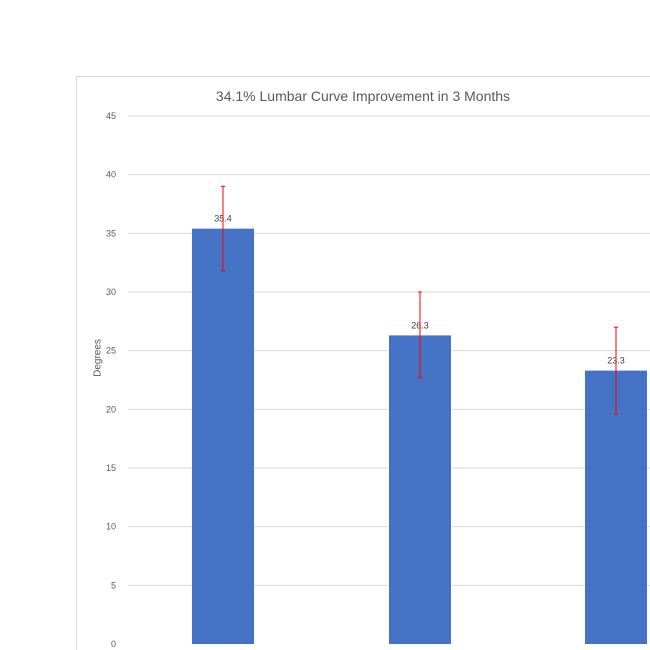 Image resolution: width=650 pixels, height=650 pixels. I want to click on y-tick-label: 10, so click(111, 527).